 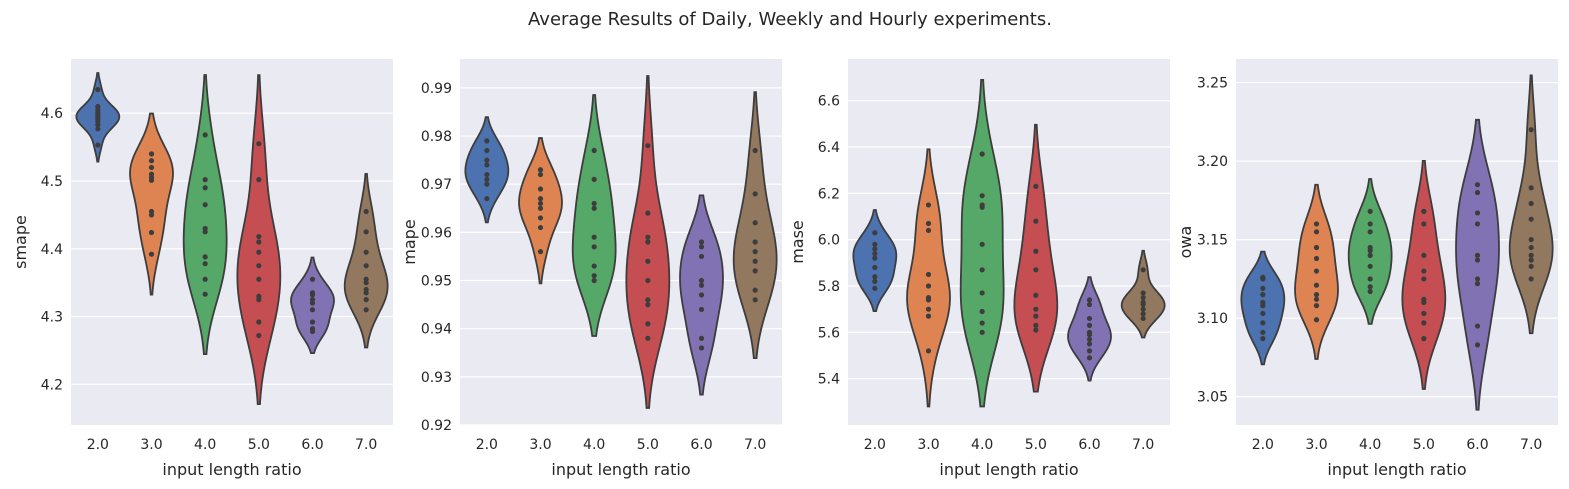 What do you see at coordinates (436, 89) in the screenshot?
I see `mape-y-tick-label: 0.99` at bounding box center [436, 89].